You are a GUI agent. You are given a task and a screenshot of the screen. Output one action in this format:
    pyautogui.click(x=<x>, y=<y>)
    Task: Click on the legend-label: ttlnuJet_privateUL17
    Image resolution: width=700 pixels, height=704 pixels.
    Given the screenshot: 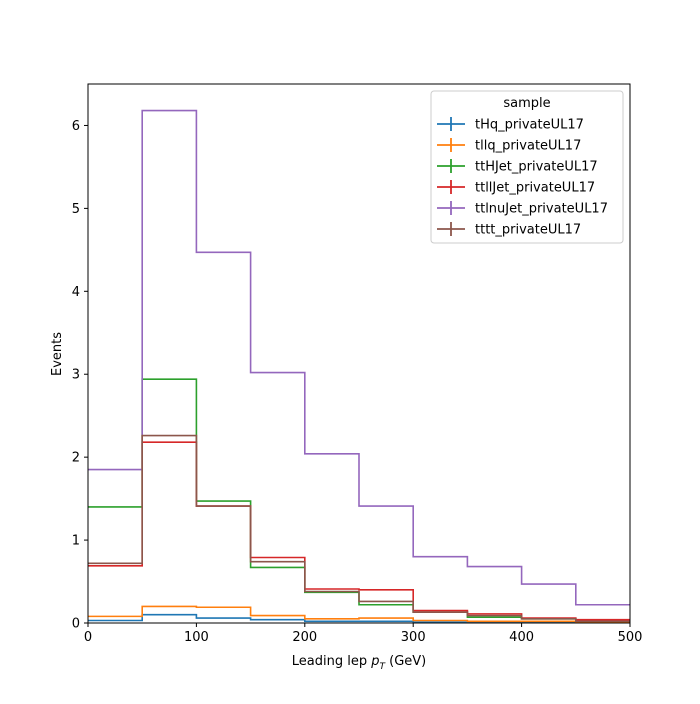 What is the action you would take?
    pyautogui.click(x=541, y=209)
    